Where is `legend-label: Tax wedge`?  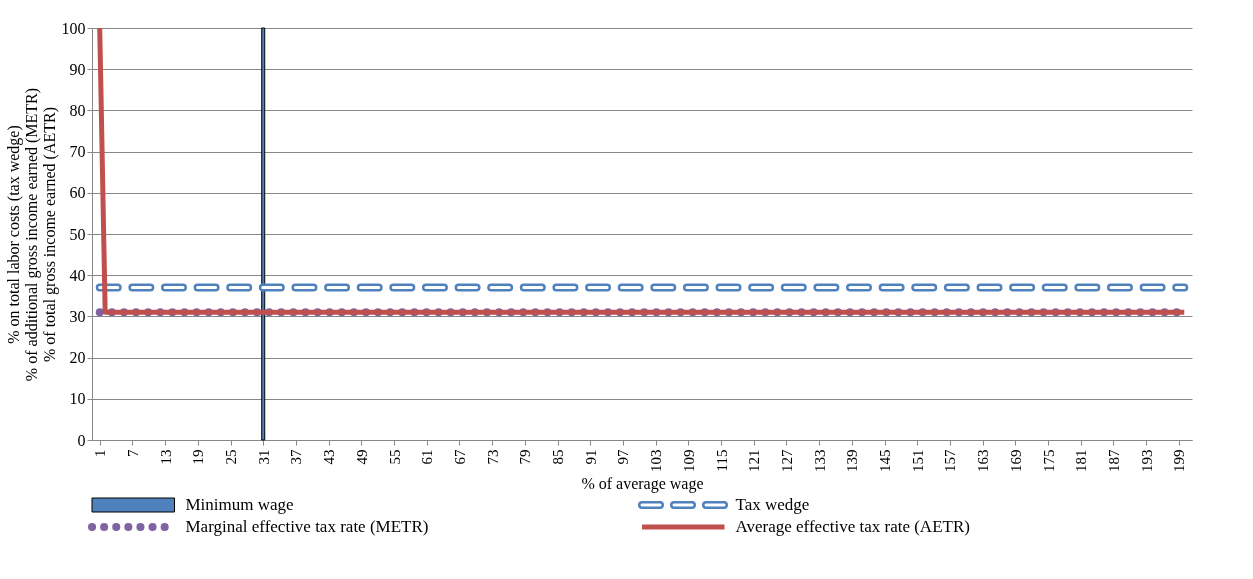 legend-label: Tax wedge is located at coordinates (772, 504).